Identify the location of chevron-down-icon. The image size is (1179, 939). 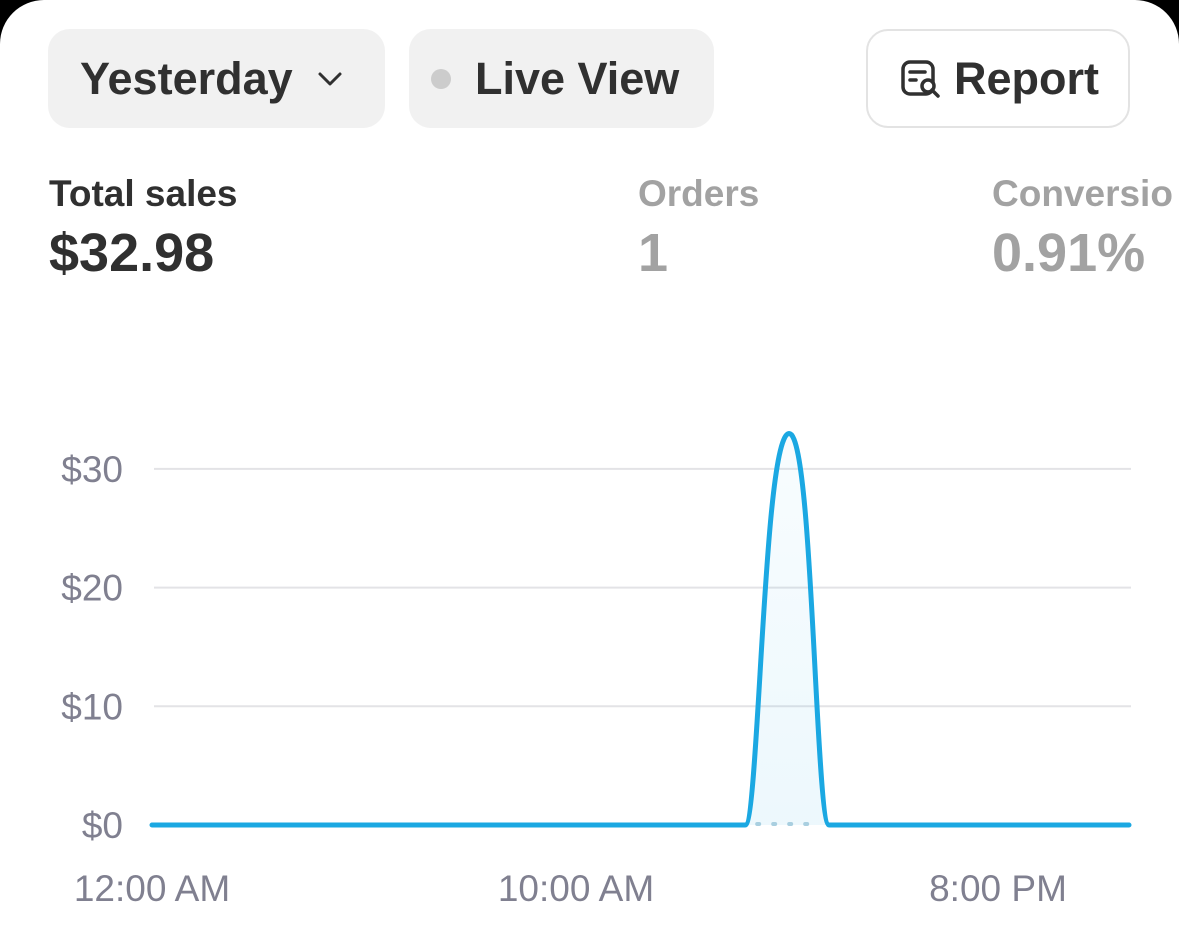
(330, 78).